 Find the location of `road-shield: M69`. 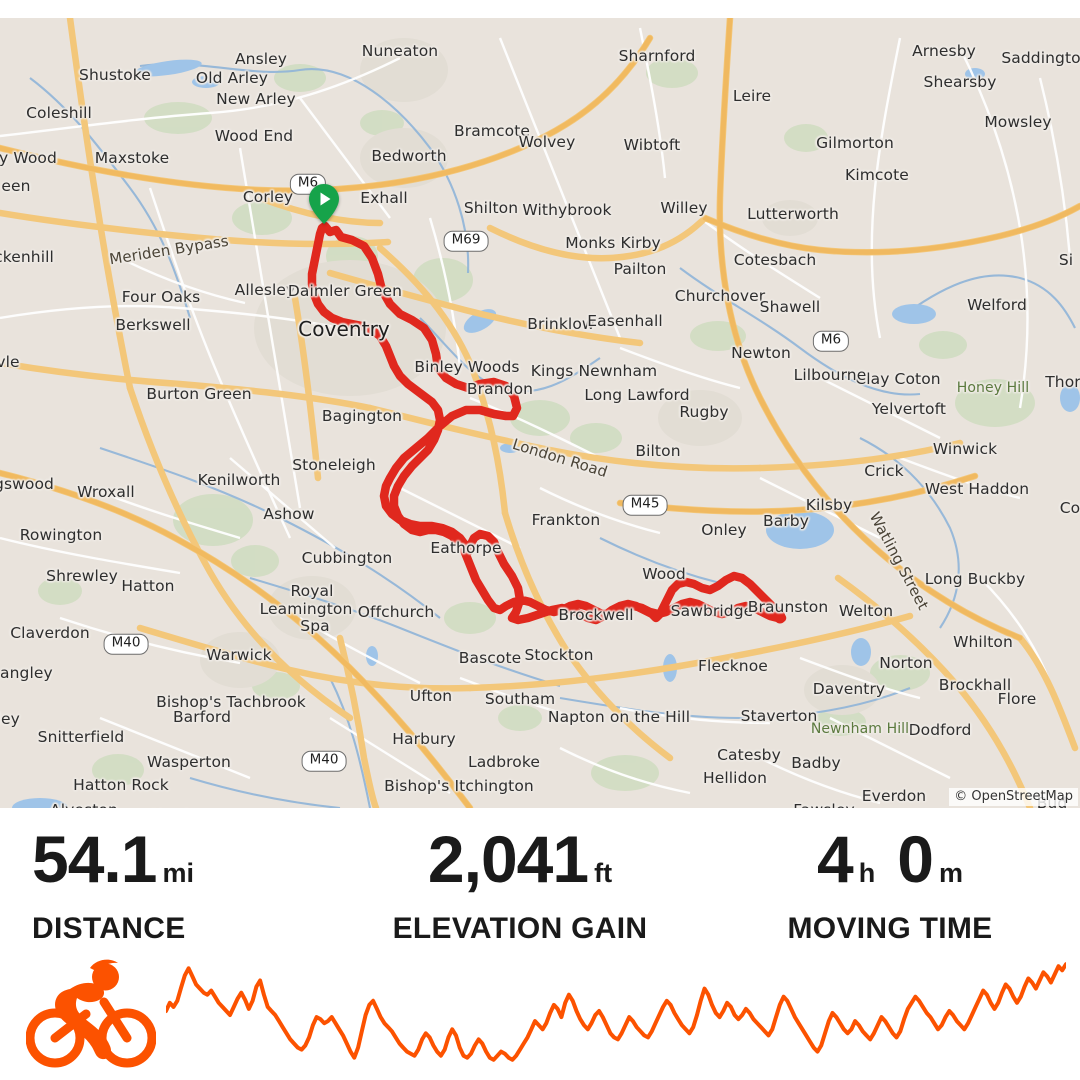

road-shield: M69 is located at coordinates (466, 241).